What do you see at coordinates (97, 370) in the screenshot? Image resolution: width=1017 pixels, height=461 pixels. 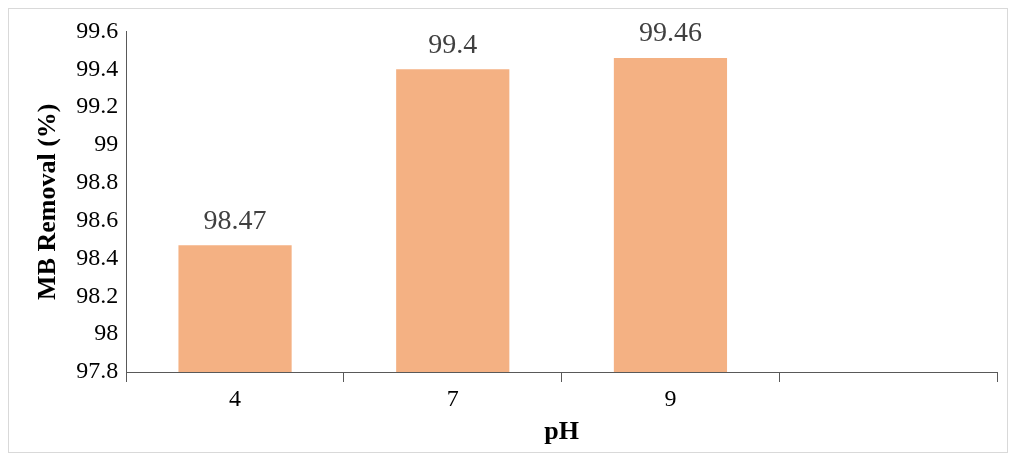 I see `y-tick-label: 97.8` at bounding box center [97, 370].